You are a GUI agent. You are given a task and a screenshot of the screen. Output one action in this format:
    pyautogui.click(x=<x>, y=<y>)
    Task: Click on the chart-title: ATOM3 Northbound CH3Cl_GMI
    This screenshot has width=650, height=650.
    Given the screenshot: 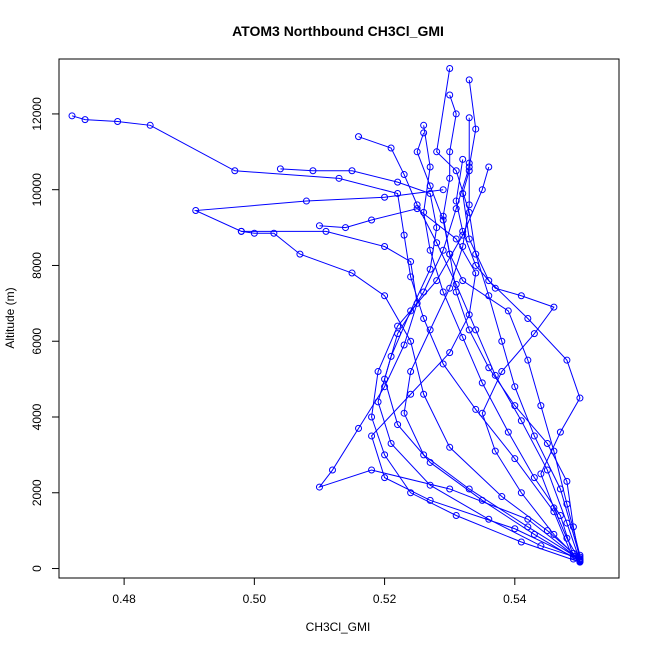 What is the action you would take?
    pyautogui.click(x=338, y=31)
    